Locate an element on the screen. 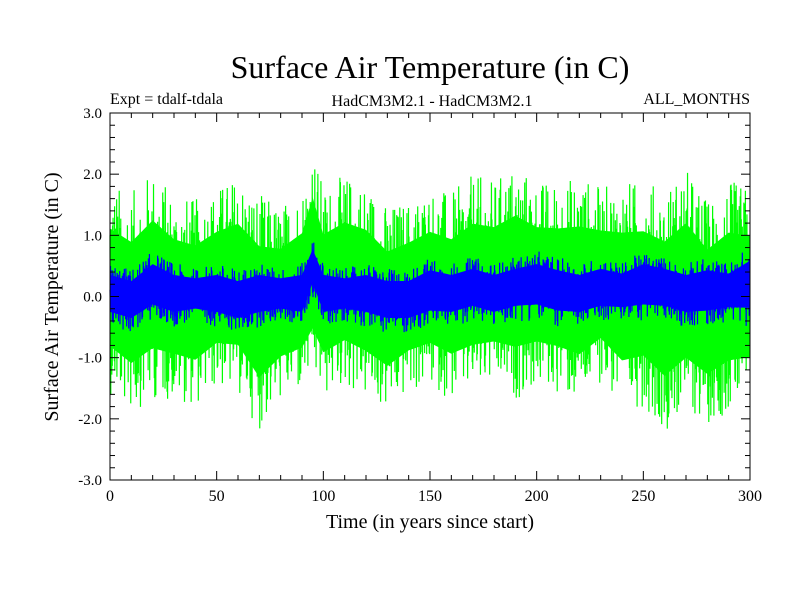  y-tick-label: 1.0 is located at coordinates (92, 236).